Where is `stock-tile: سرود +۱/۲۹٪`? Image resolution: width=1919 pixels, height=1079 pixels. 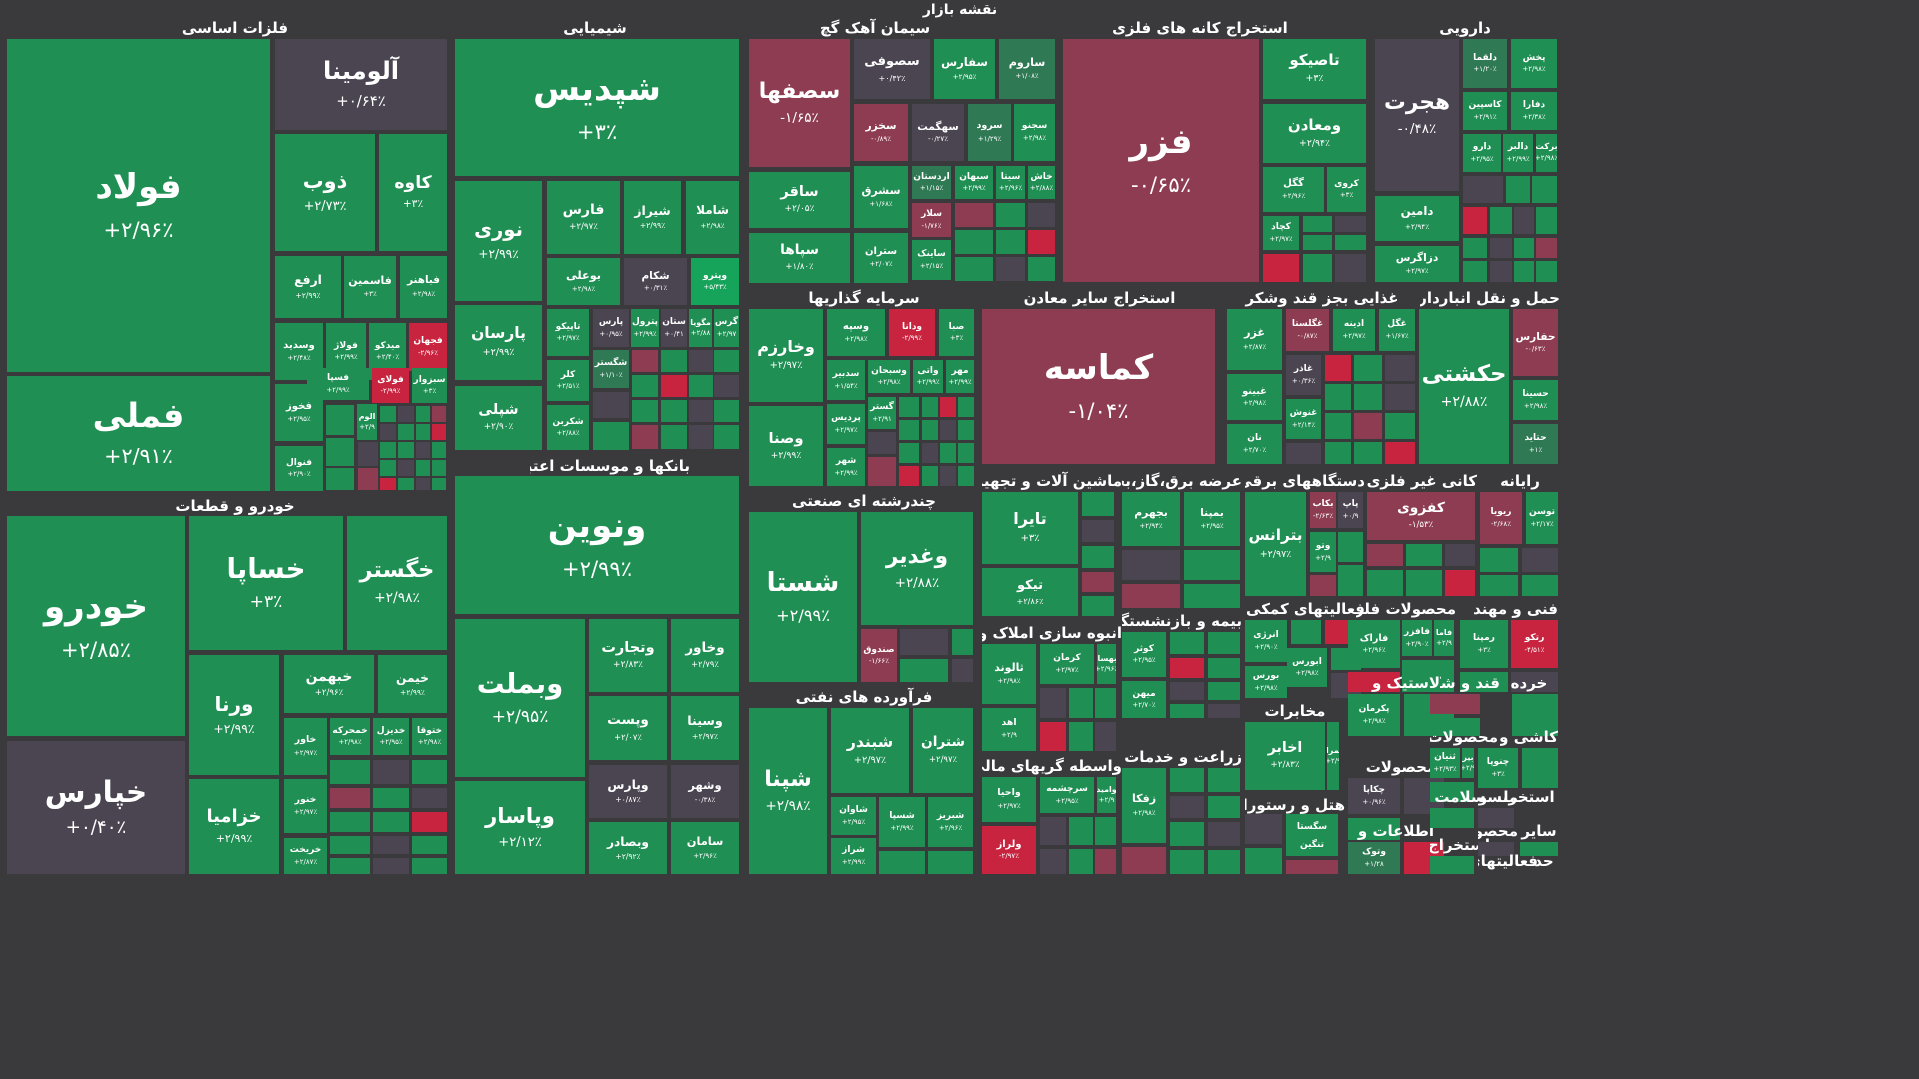 stock-tile: سرود +۱/۲۹٪ is located at coordinates (989, 132).